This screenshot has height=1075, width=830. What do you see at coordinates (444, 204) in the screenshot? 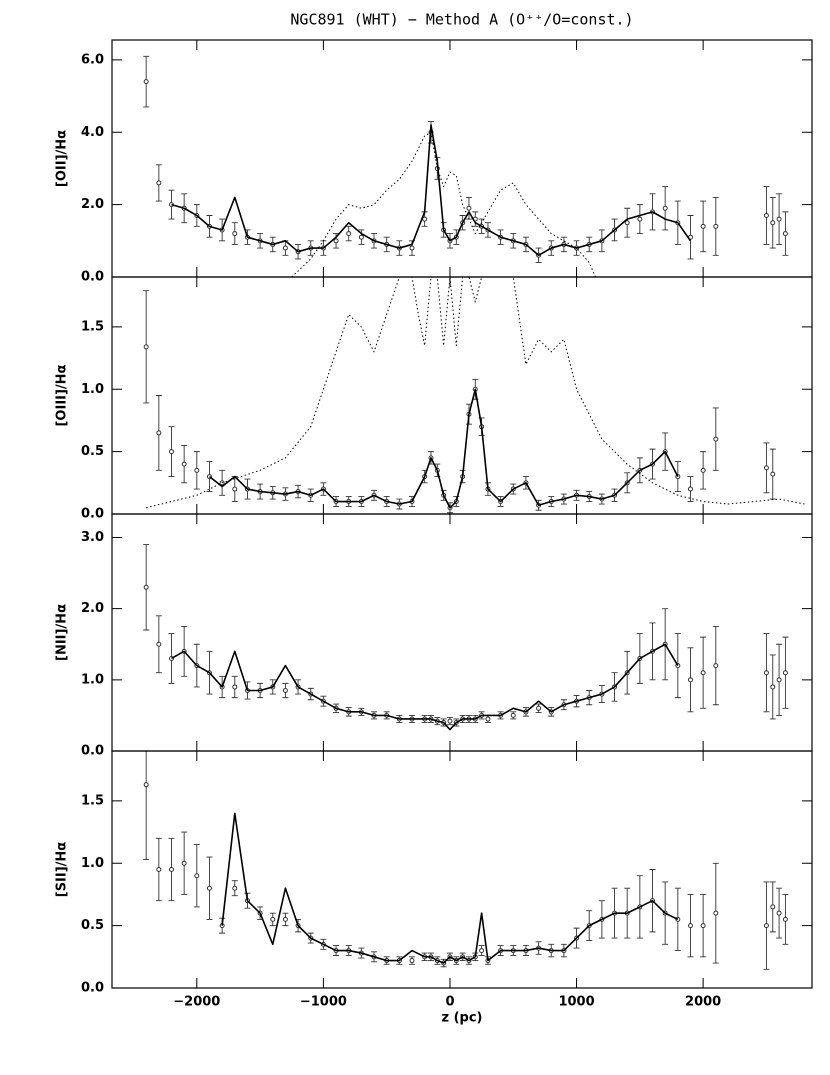
I see `model-dotted-line` at bounding box center [444, 204].